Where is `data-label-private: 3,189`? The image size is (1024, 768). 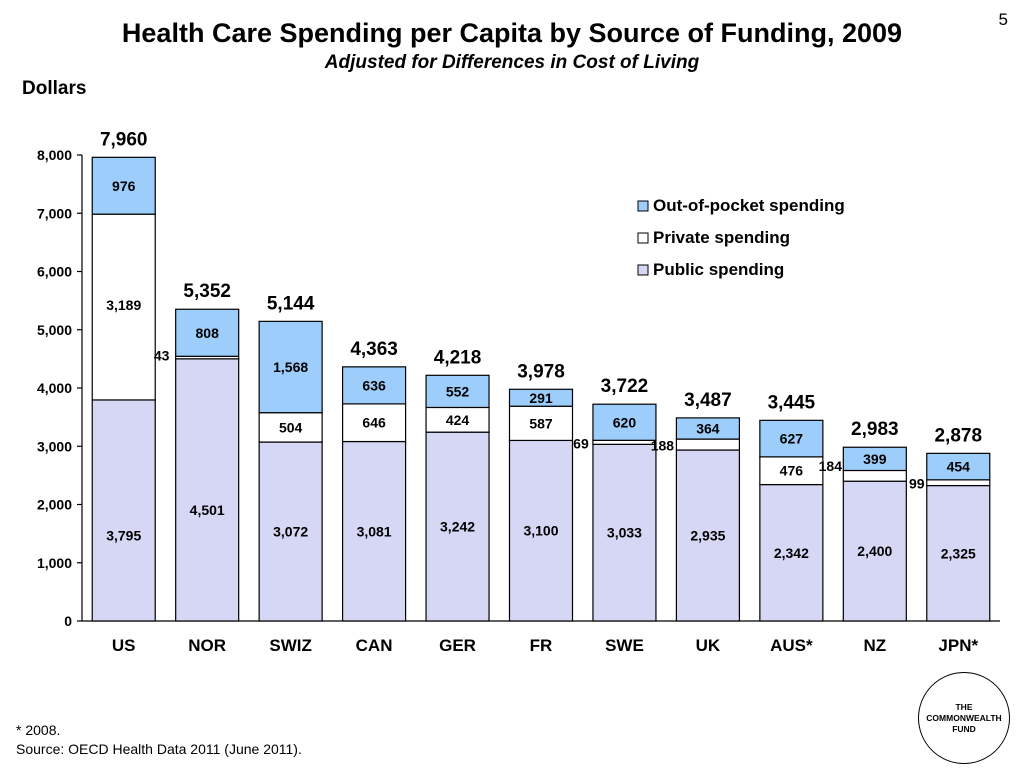
data-label-private: 3,189 is located at coordinates (123, 305).